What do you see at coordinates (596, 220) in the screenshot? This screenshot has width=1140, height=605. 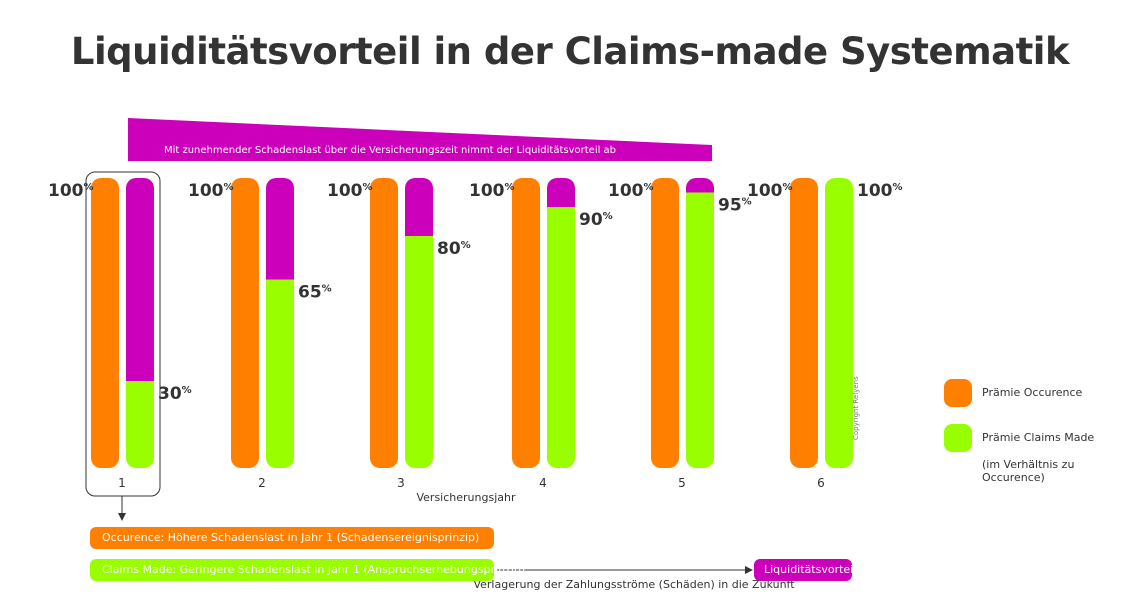 I see `claims-made-label-4: 90%` at bounding box center [596, 220].